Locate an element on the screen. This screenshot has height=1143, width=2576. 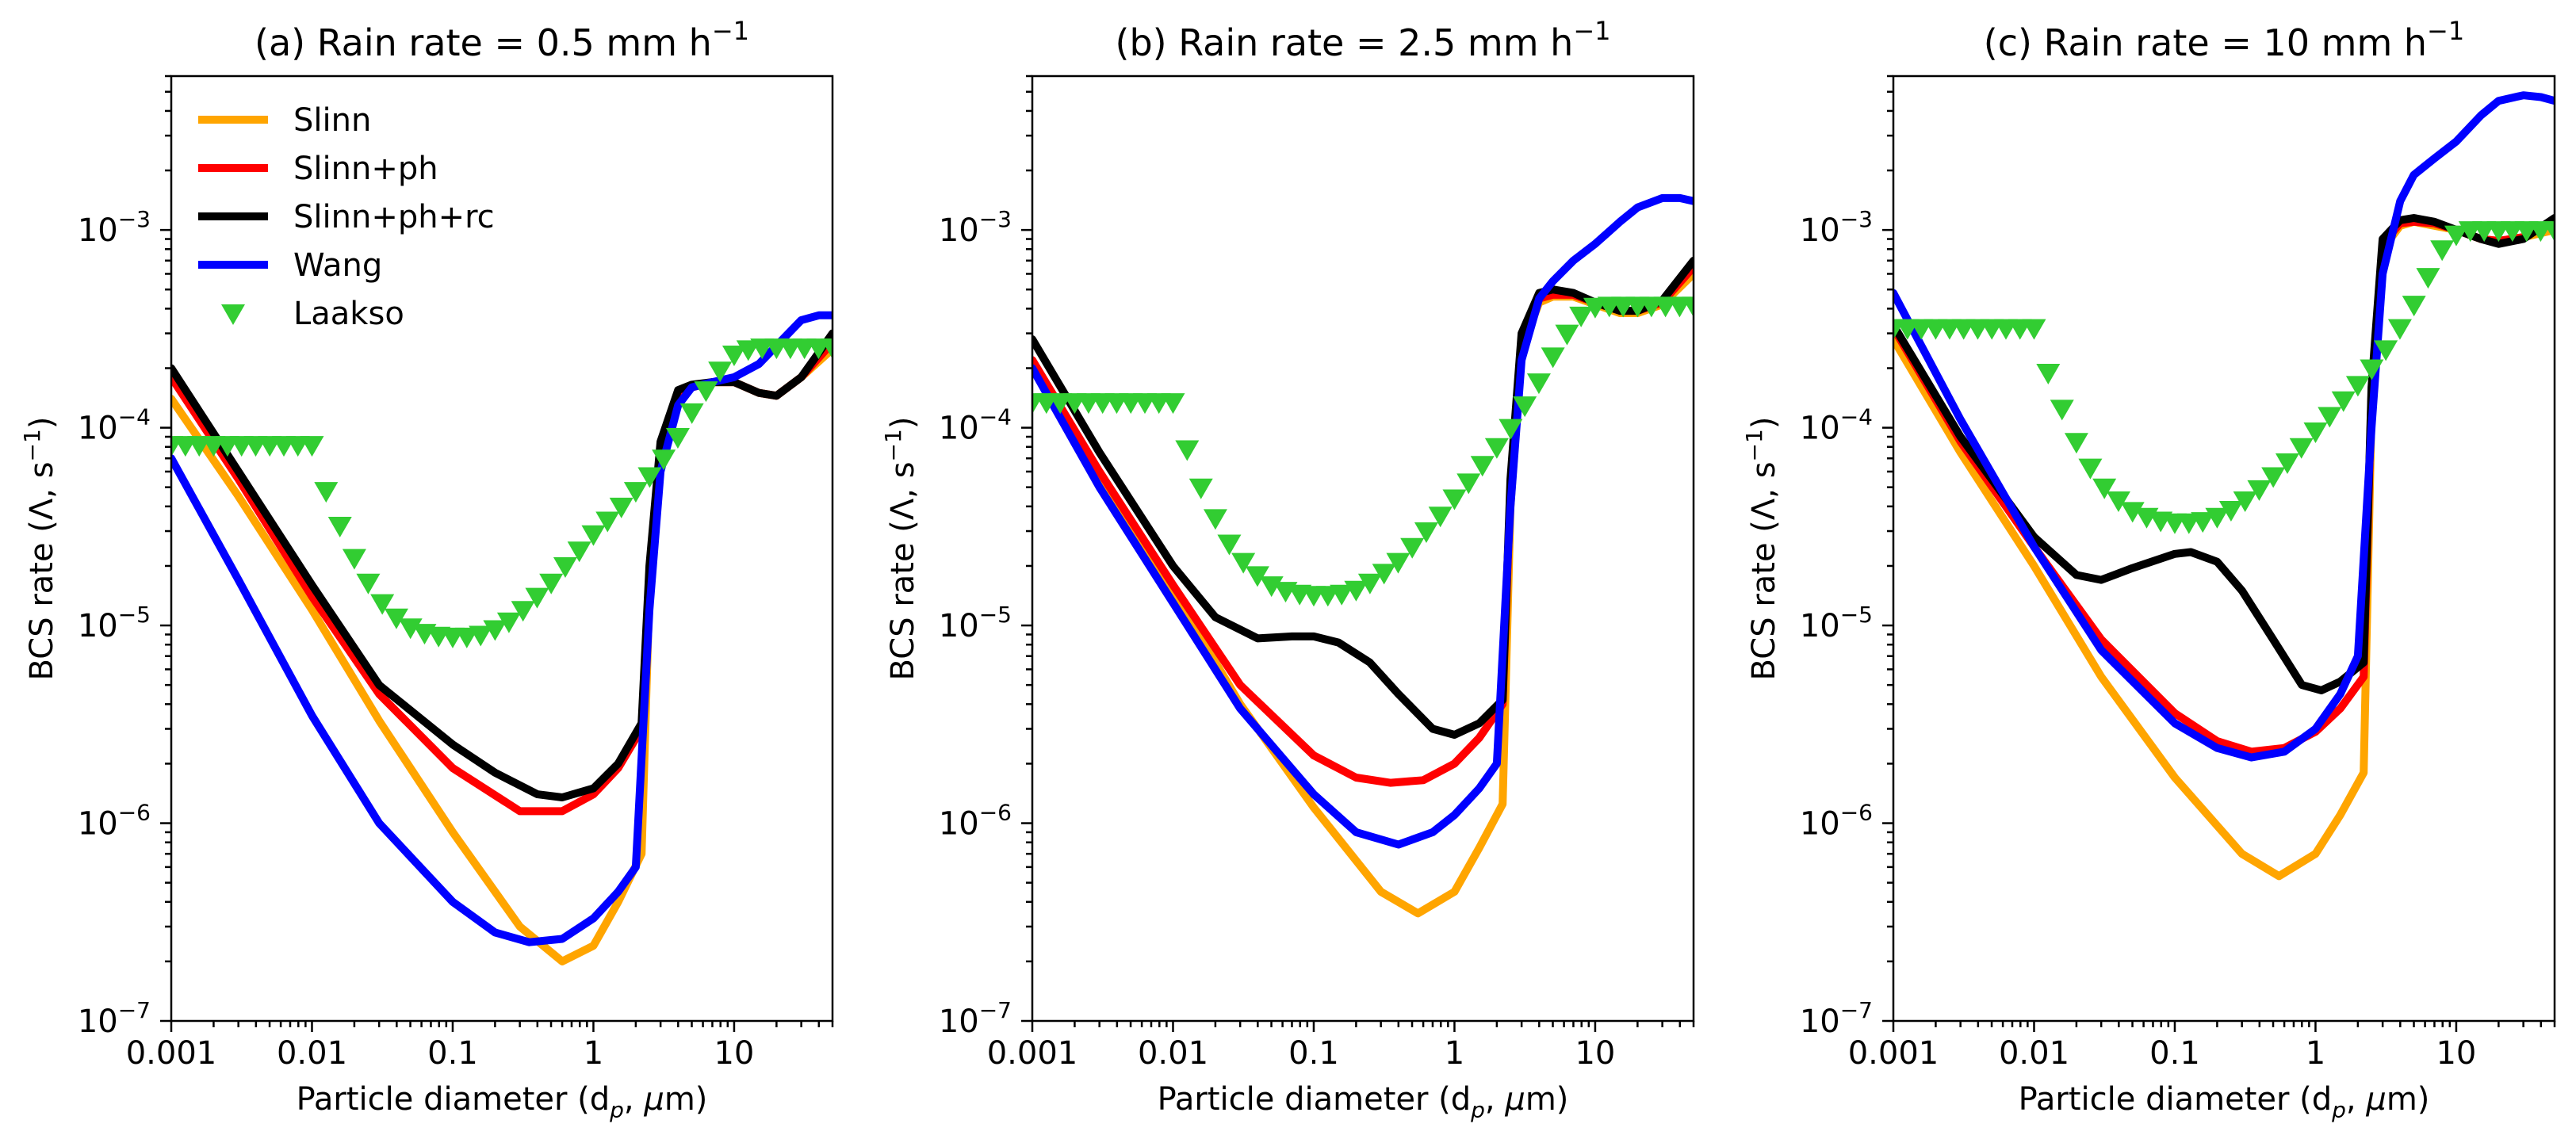
legend: Slinn Slinn+ph Slinn+ph+rc Wang Laakso is located at coordinates (346, 217).